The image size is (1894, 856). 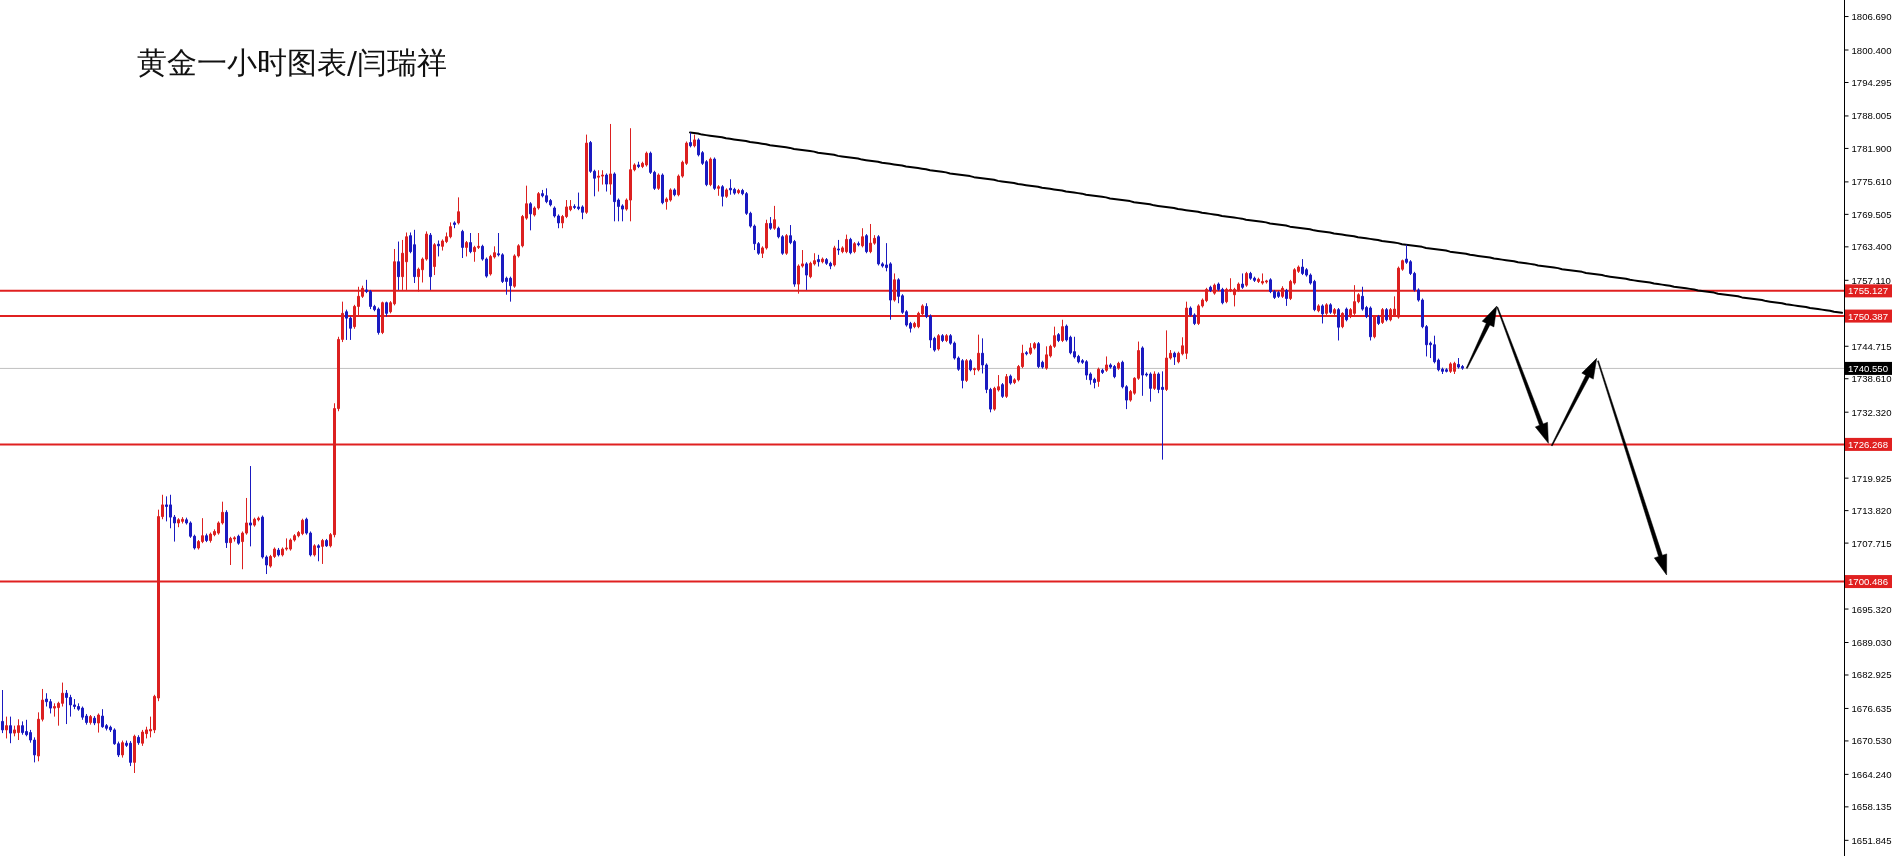 What do you see at coordinates (1871, 82) in the screenshot?
I see `y-tick-label: 1794.295` at bounding box center [1871, 82].